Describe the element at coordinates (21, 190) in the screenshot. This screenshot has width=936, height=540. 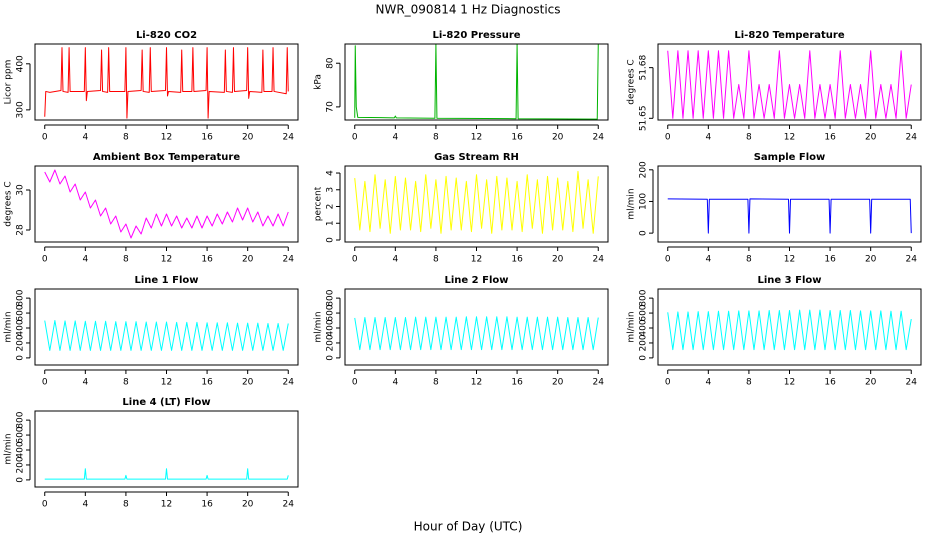
I see `y-tick-label: 30` at that location.